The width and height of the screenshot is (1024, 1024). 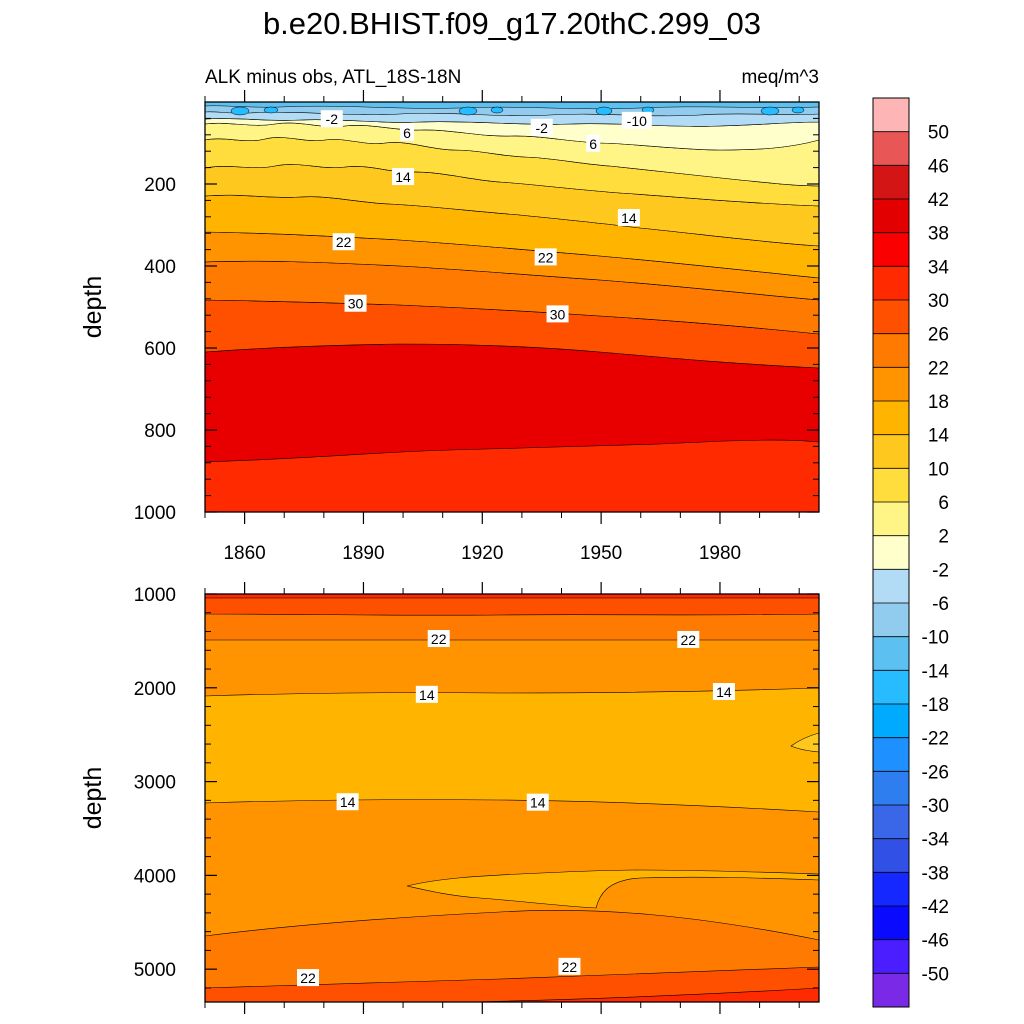 What do you see at coordinates (943, 537) in the screenshot?
I see `colorbar-label: 2` at bounding box center [943, 537].